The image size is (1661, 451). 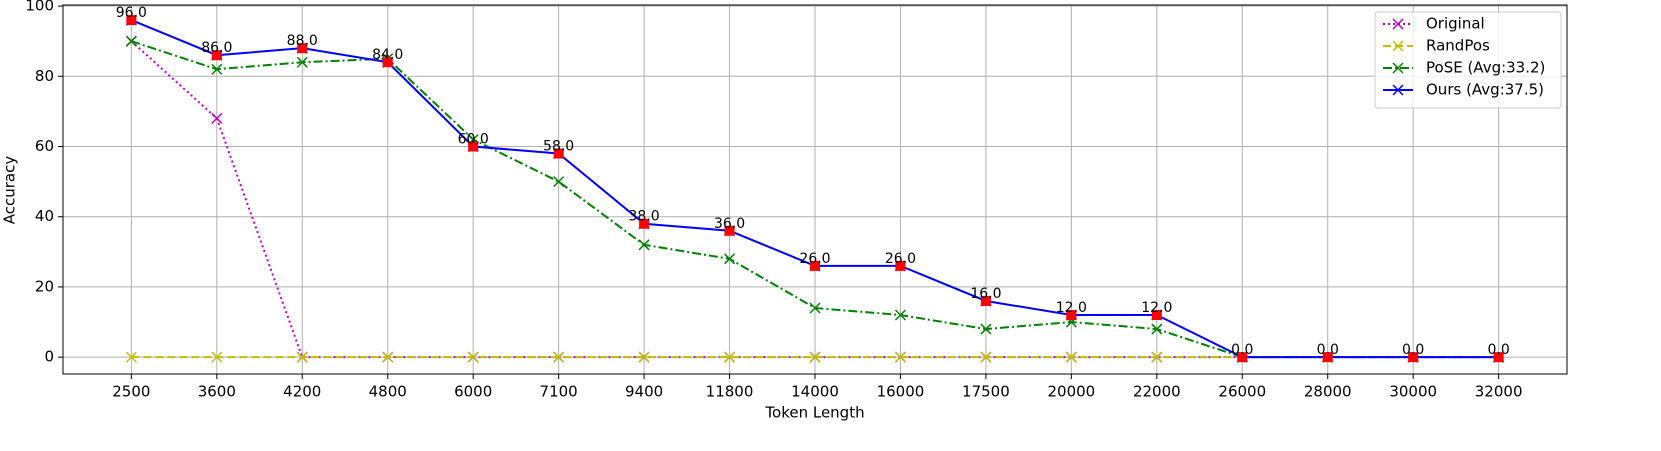 What do you see at coordinates (1242, 392) in the screenshot?
I see `x-tick-label: 26000` at bounding box center [1242, 392].